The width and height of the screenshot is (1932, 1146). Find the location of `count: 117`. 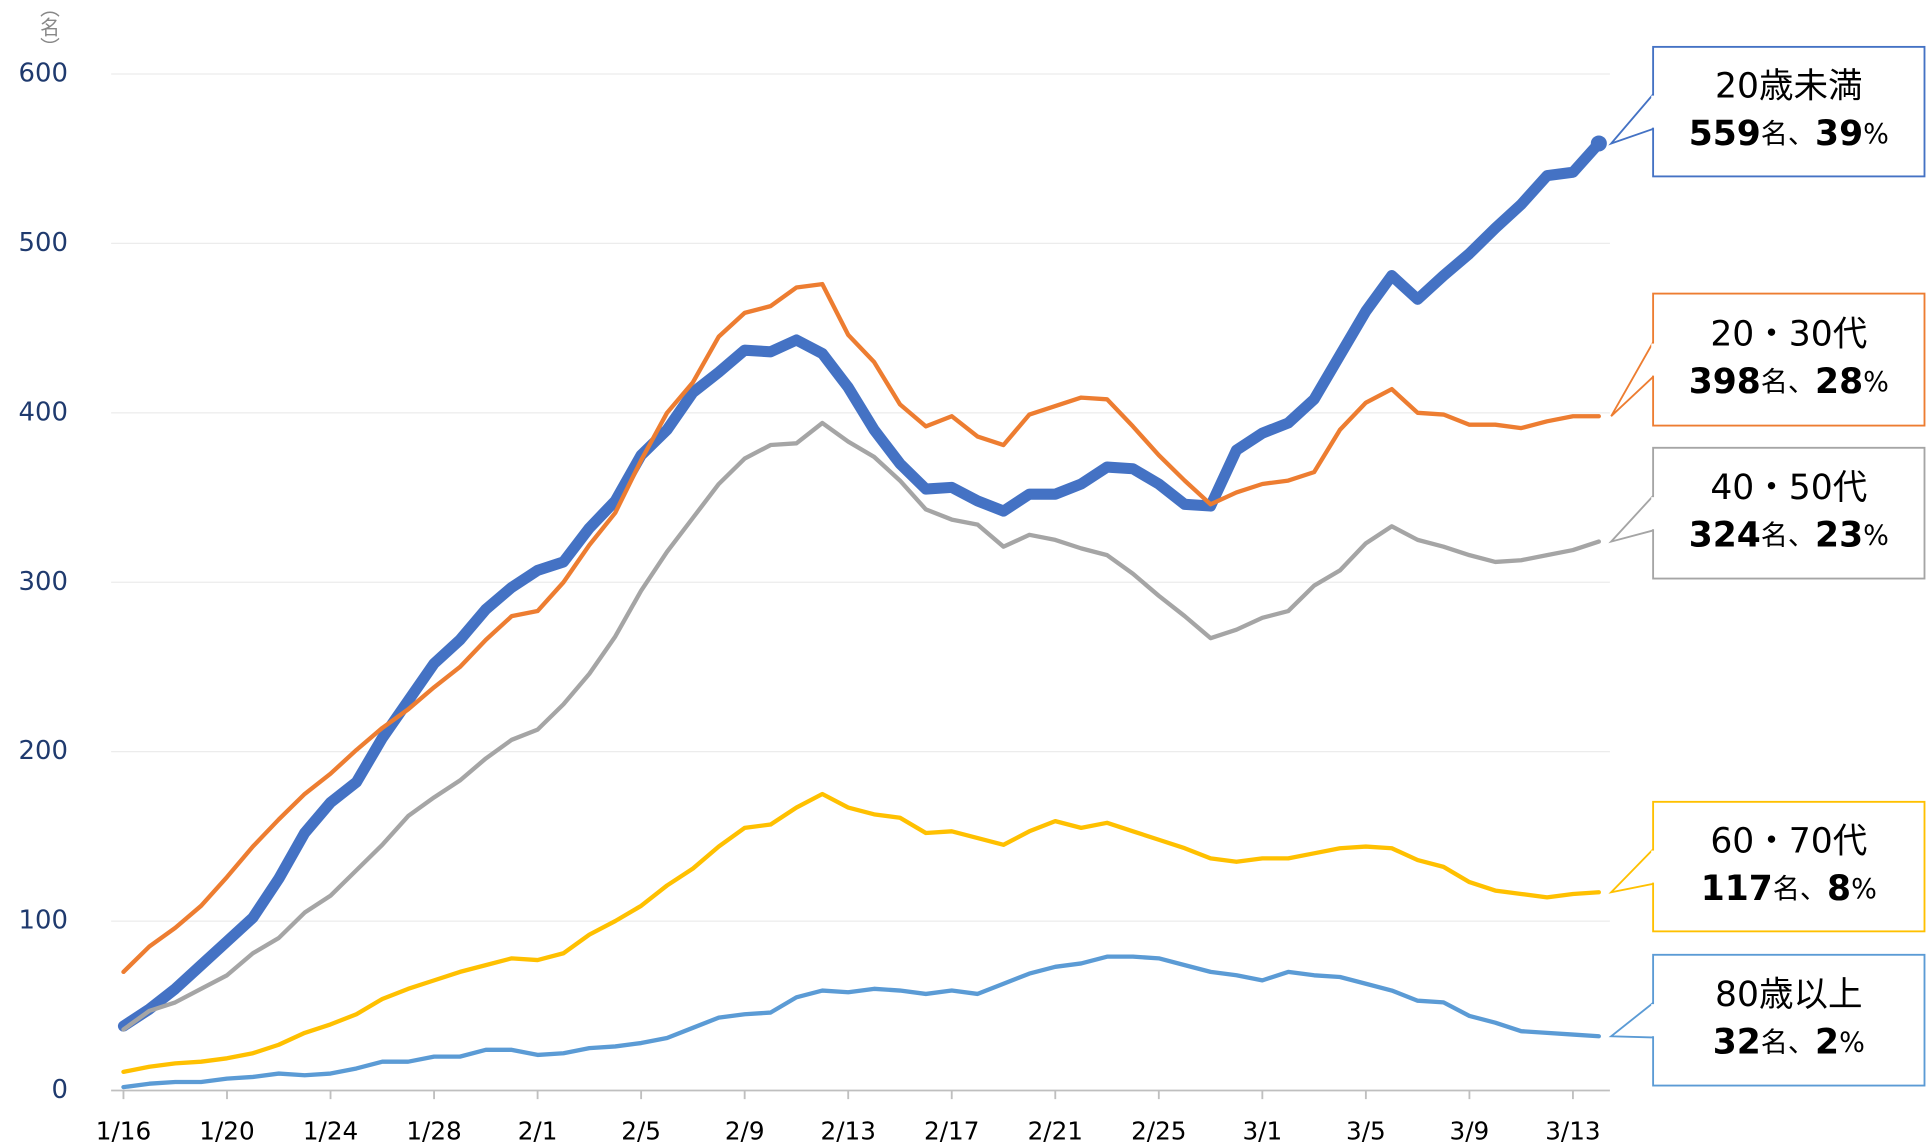

count: 117 is located at coordinates (1737, 889).